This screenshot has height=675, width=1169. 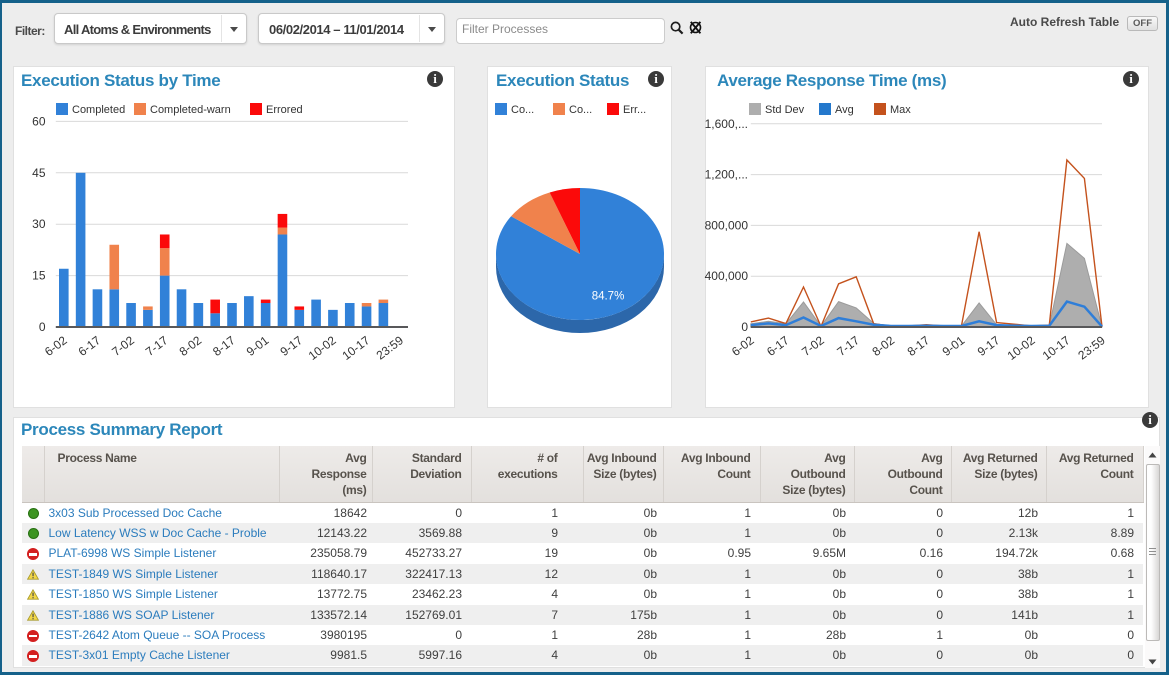 What do you see at coordinates (39, 173) in the screenshot?
I see `svg-text: 45` at bounding box center [39, 173].